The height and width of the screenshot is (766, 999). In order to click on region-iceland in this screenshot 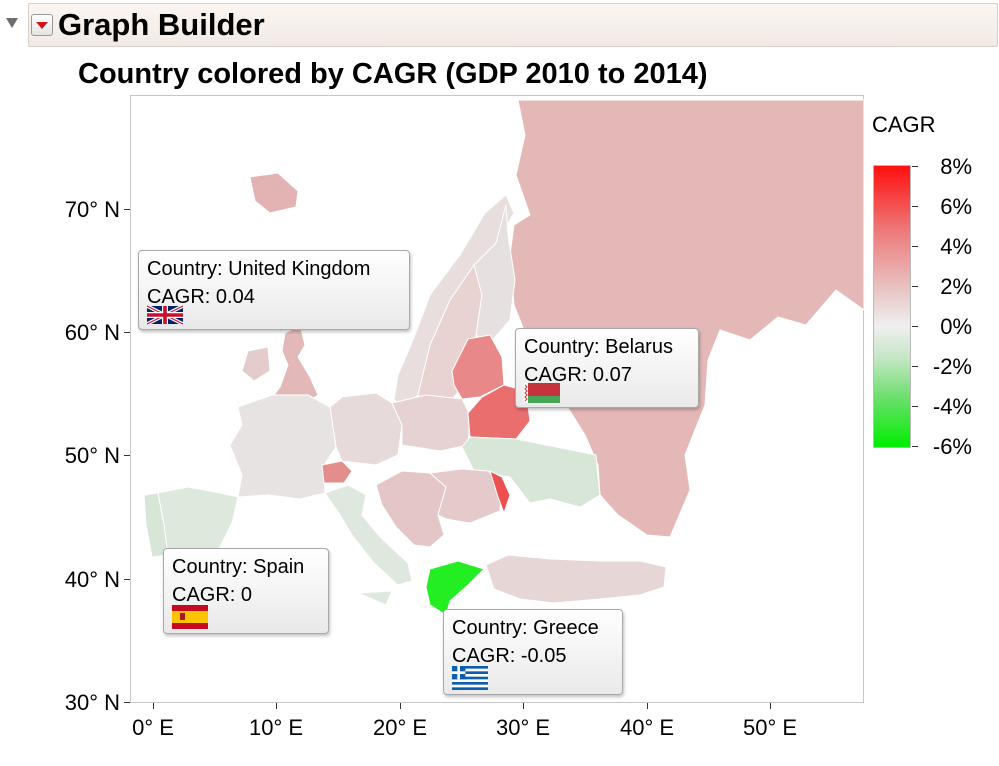, I will do `click(274, 193)`.